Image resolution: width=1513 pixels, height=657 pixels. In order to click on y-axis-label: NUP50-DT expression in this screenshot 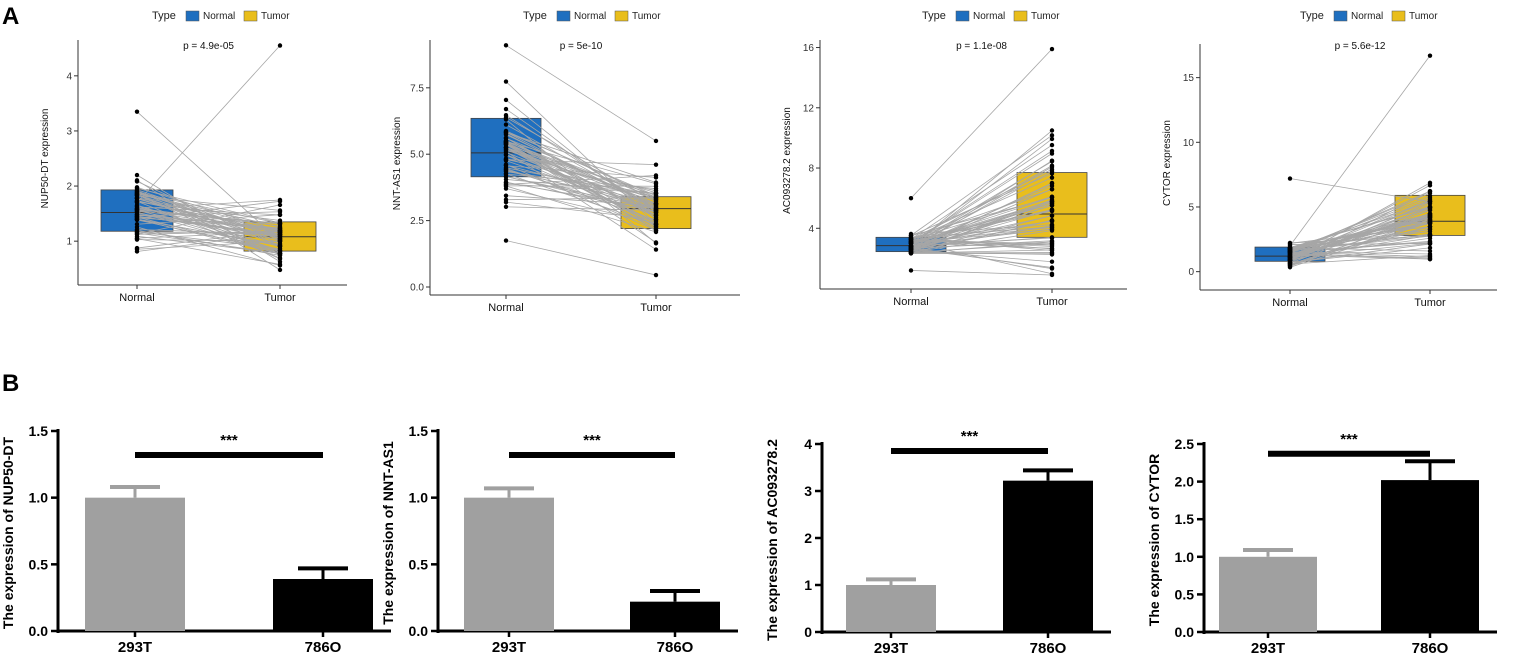, I will do `click(45, 159)`.